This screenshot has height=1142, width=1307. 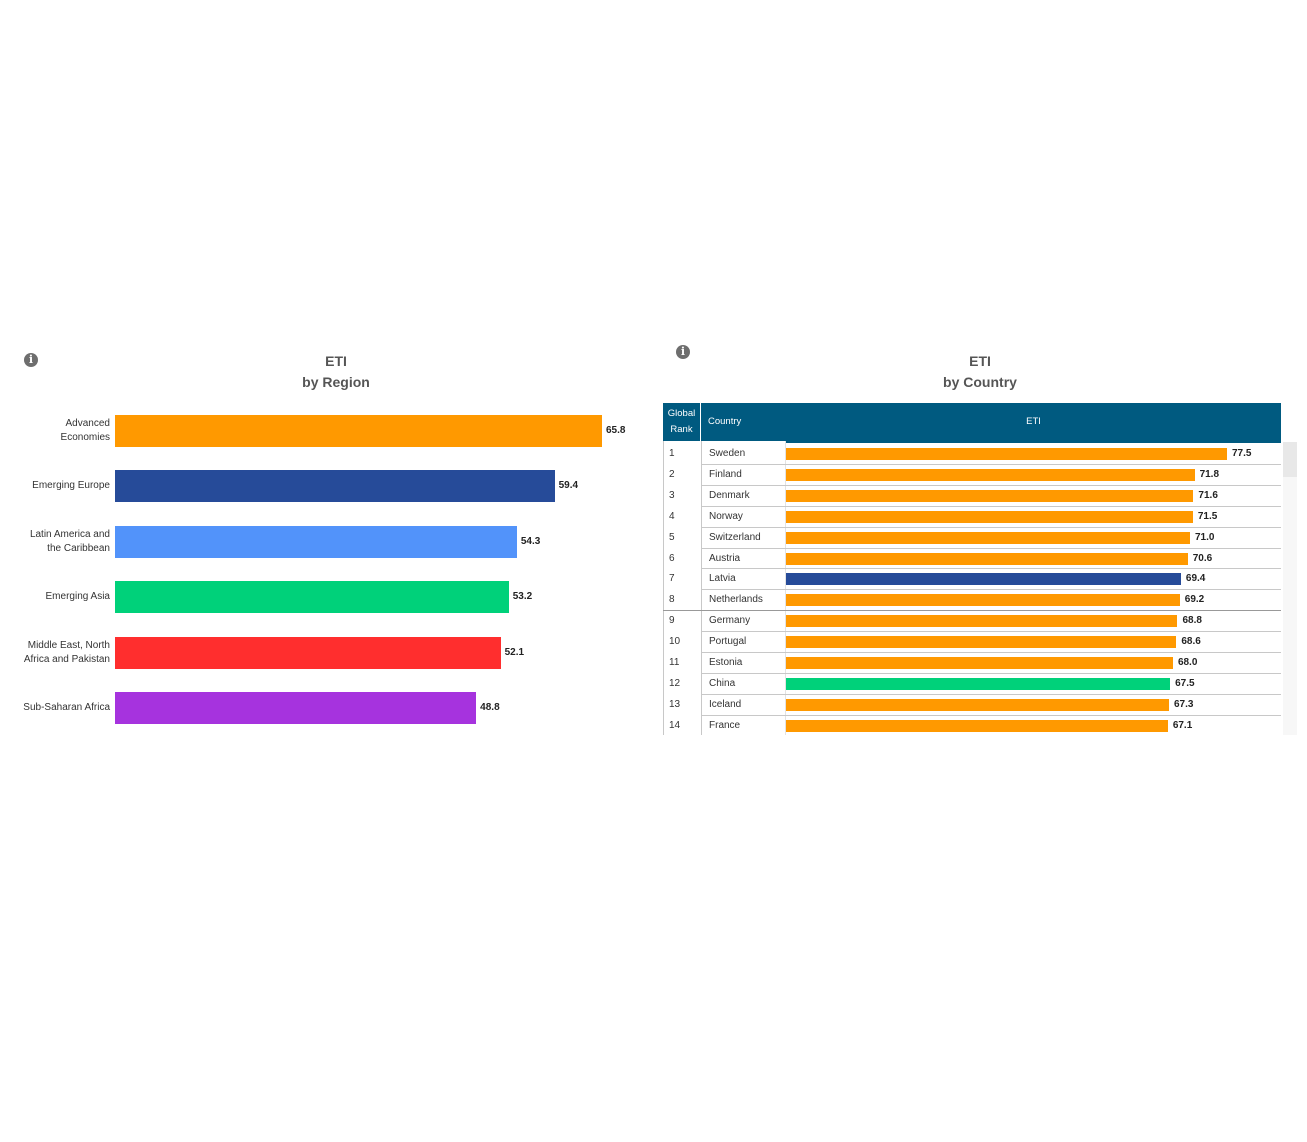 What do you see at coordinates (675, 683) in the screenshot?
I see `cell-rank: 12` at bounding box center [675, 683].